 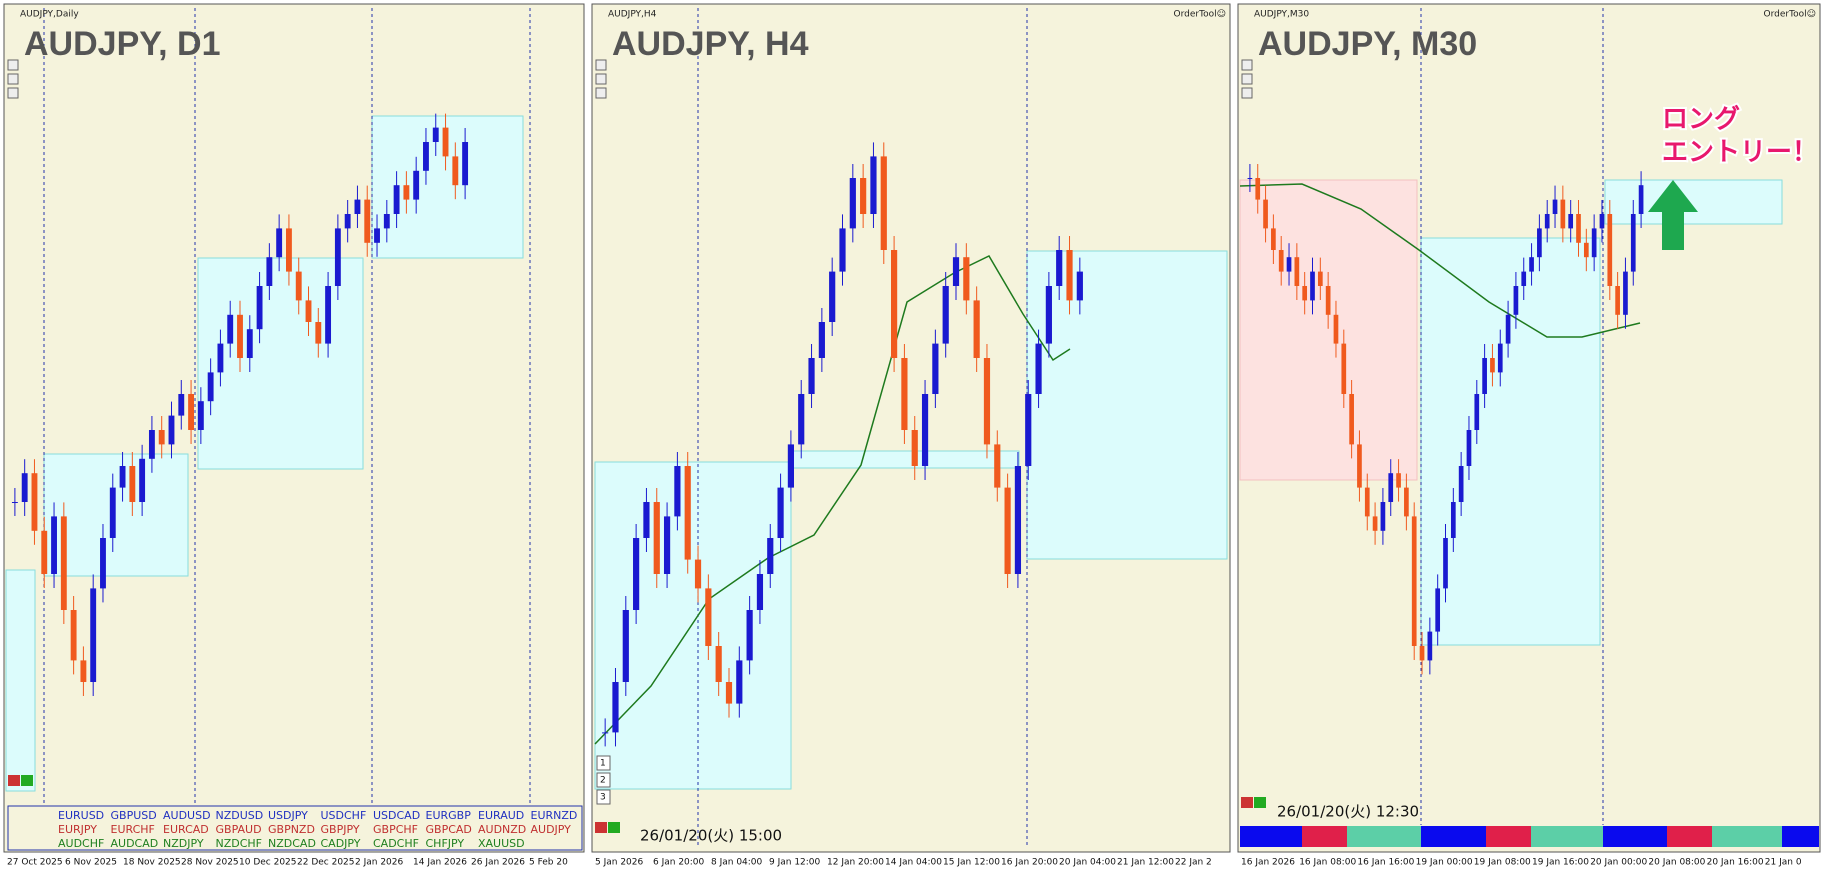 I want to click on chart-title: AUDJPY, M30, so click(x=1367, y=44).